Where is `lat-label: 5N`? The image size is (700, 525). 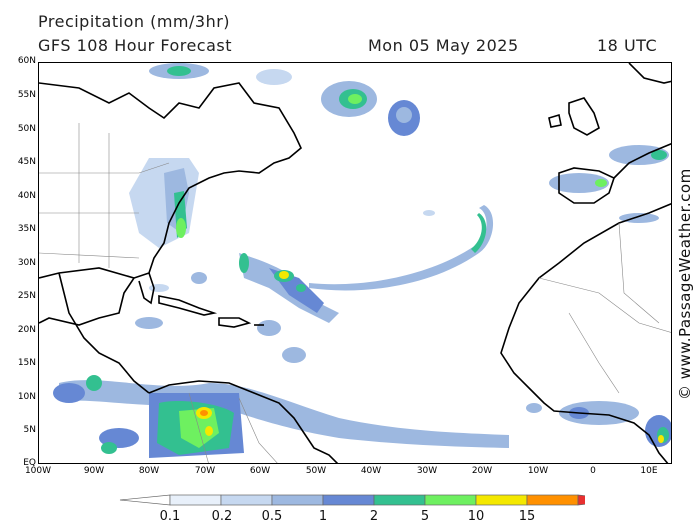 lat-label: 5N is located at coordinates (29, 430).